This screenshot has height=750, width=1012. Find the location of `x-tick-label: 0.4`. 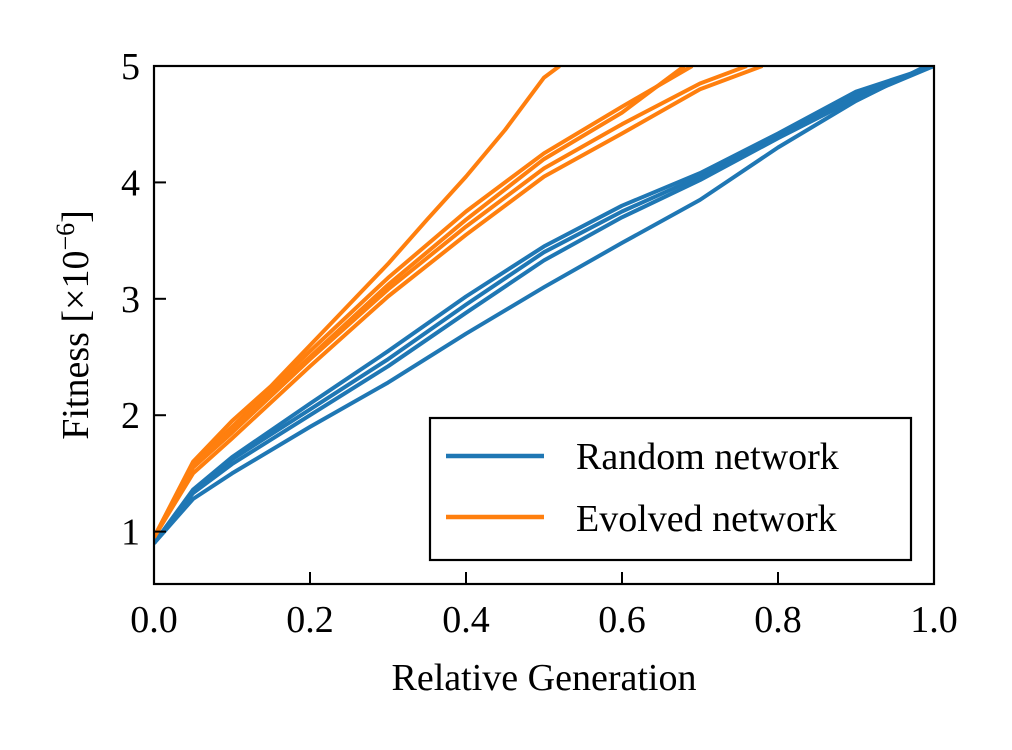

x-tick-label: 0.4 is located at coordinates (466, 620).